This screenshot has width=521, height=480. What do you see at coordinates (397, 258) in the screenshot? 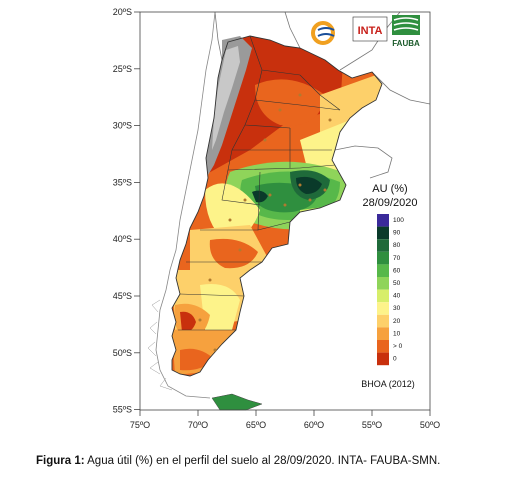
I see `legend-level-label: 70` at bounding box center [397, 258].